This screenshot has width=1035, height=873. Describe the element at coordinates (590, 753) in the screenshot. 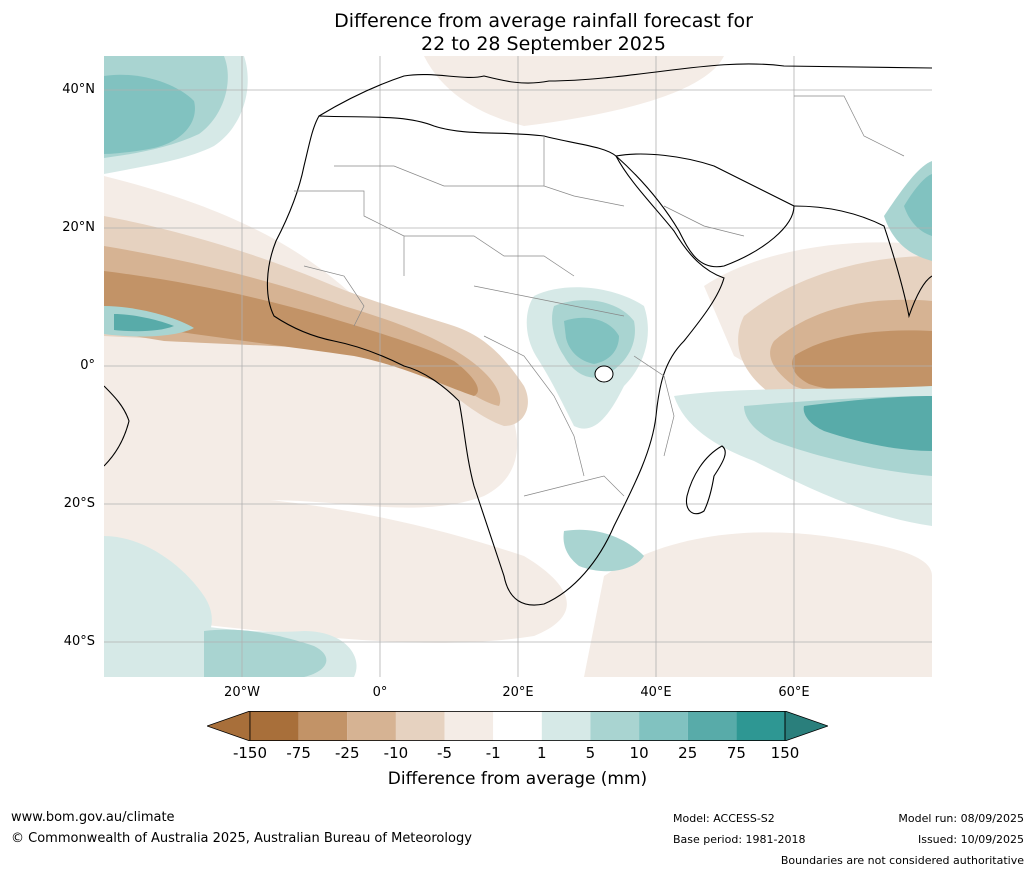

I see `colorbar-tick-label: 5` at that location.